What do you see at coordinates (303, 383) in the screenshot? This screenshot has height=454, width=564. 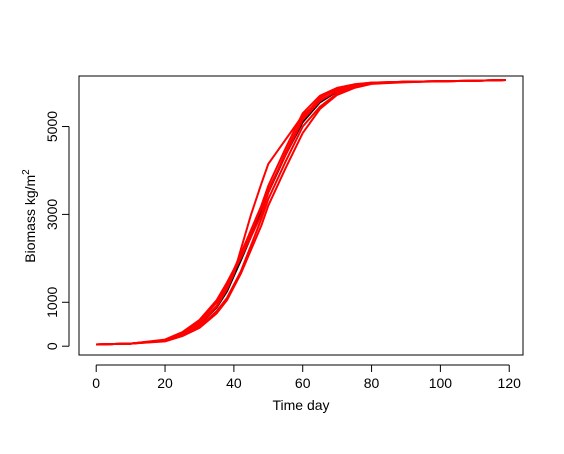 I see `x-tick-label: 60` at bounding box center [303, 383].